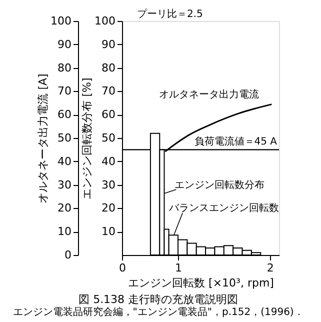 This screenshot has width=321, height=322. Describe the element at coordinates (65, 138) in the screenshot. I see `y-tick-label: 50` at that location.